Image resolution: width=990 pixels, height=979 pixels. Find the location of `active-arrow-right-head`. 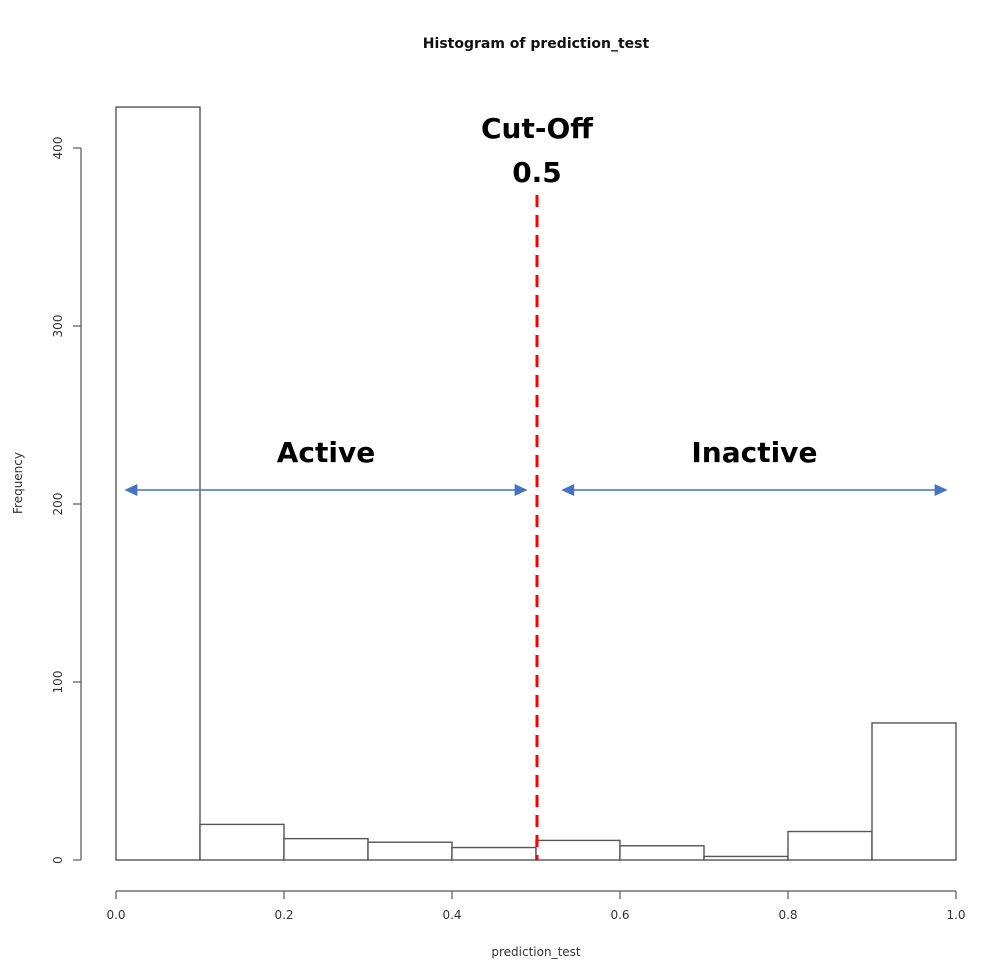

active-arrow-right-head is located at coordinates (521, 490).